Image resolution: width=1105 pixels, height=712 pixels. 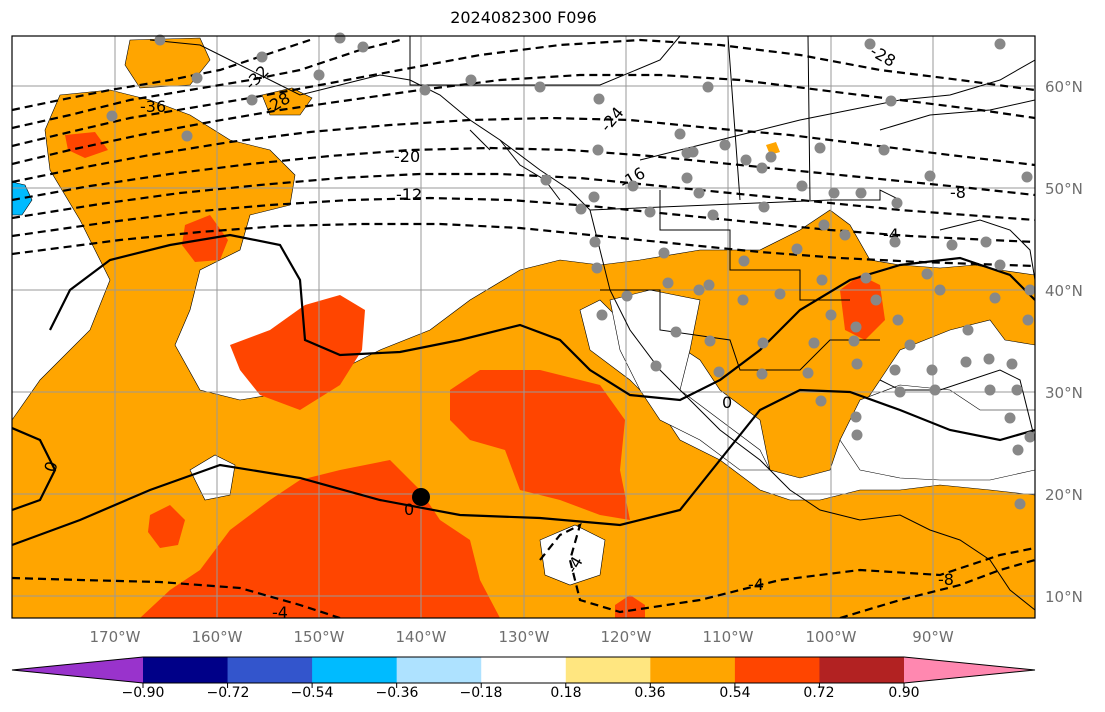 What do you see at coordinates (409, 194) in the screenshot?
I see `contour-label: -12` at bounding box center [409, 194].